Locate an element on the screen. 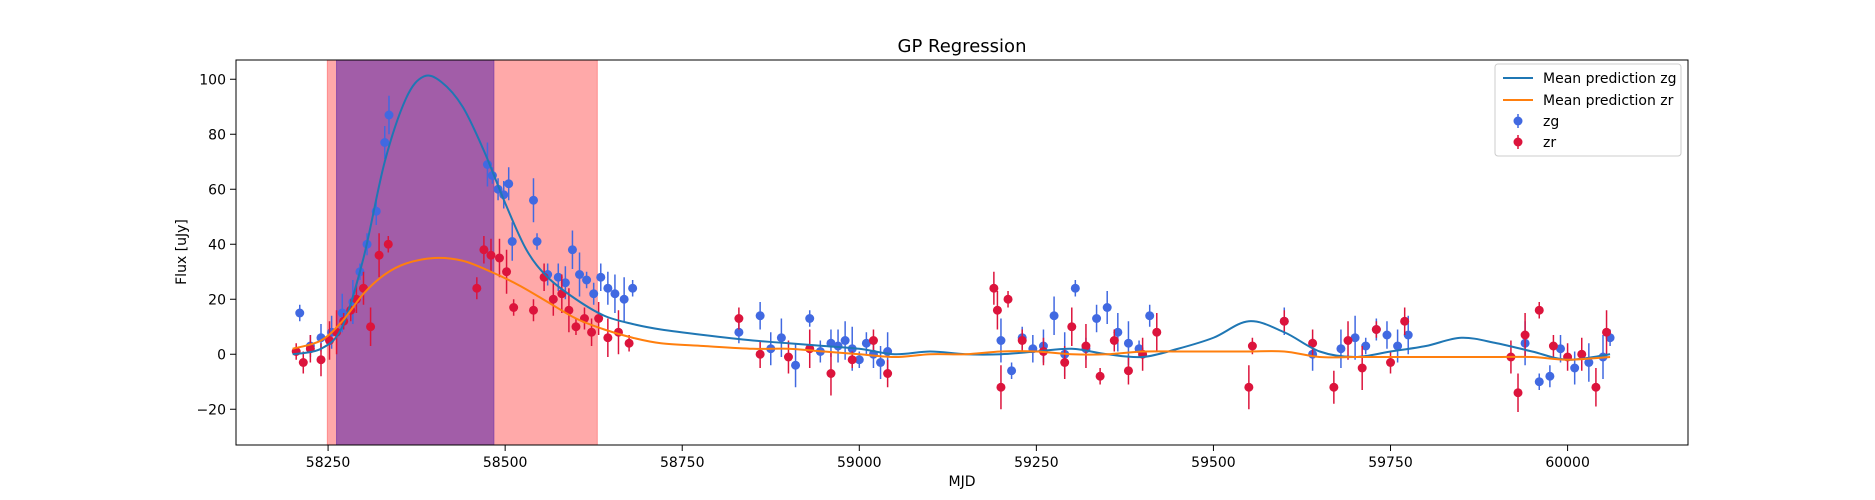 The image size is (1875, 500). chart-title: GP Regression is located at coordinates (962, 46).